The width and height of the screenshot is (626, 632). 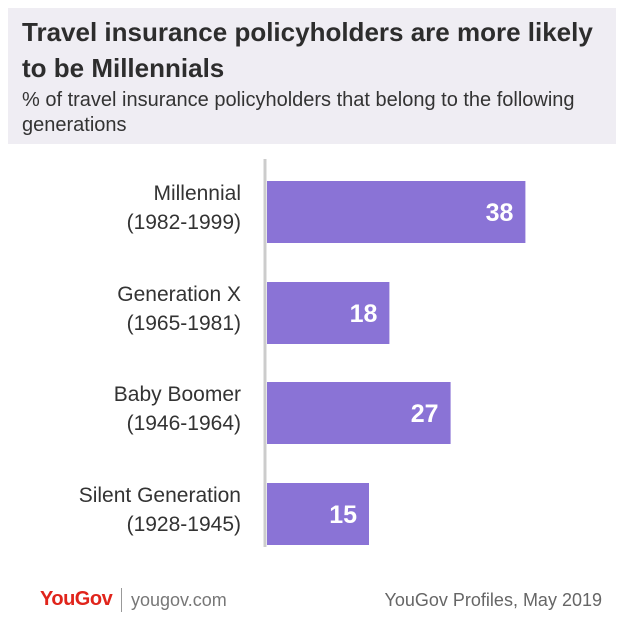 What do you see at coordinates (364, 314) in the screenshot?
I see `bar-value-label: 18` at bounding box center [364, 314].